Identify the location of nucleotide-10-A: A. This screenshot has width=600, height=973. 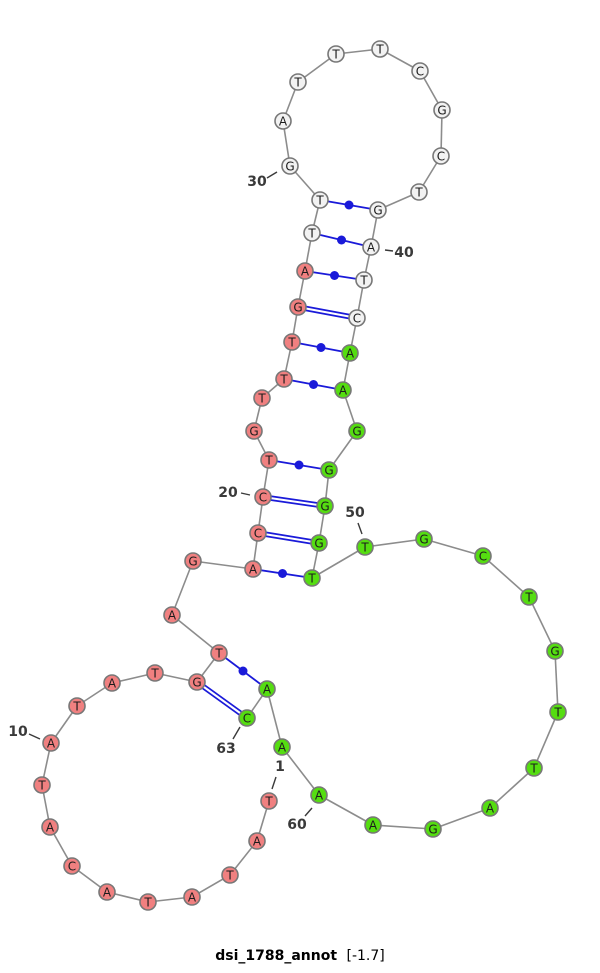
(51, 743).